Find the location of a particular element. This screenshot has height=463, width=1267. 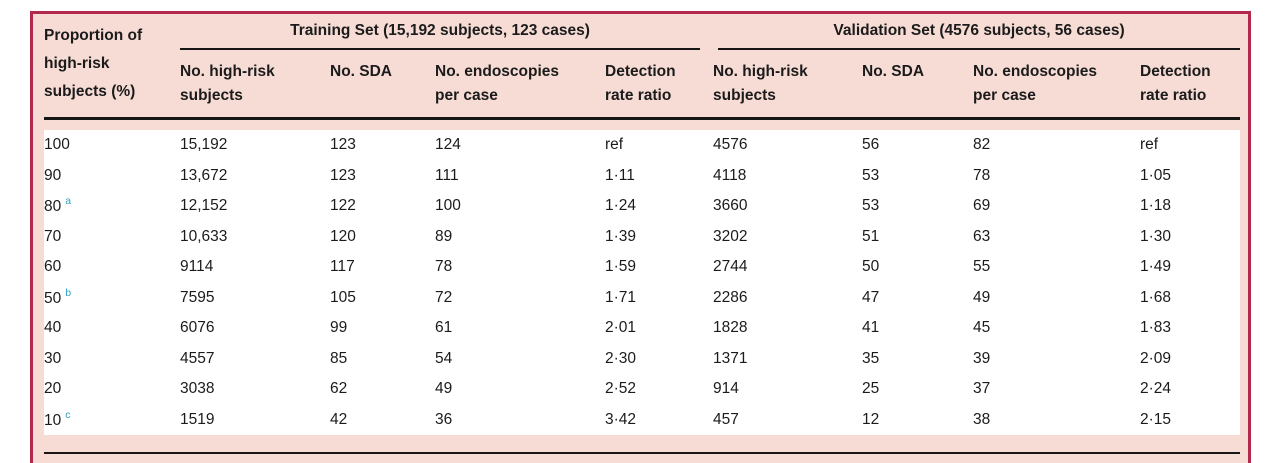

cell-training-detection: 2·52 is located at coordinates (659, 389).